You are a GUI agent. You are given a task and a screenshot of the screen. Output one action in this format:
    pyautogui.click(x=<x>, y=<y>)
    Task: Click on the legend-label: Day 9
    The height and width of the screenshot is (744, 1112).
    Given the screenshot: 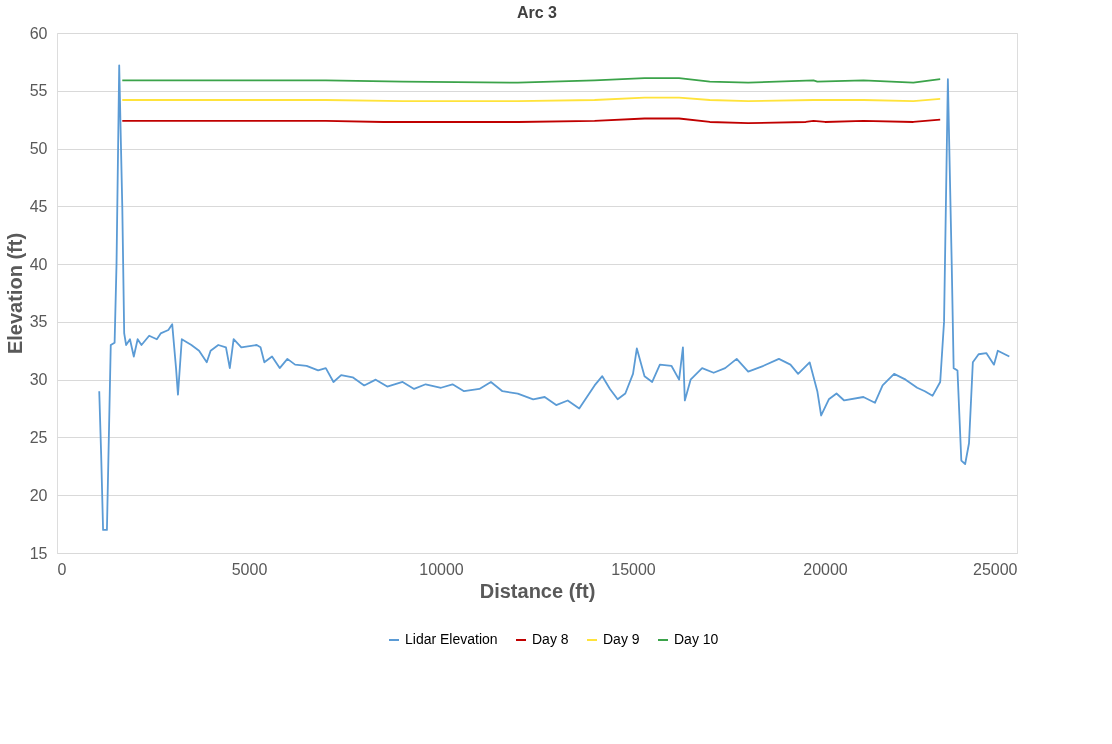 What is the action you would take?
    pyautogui.click(x=621, y=639)
    